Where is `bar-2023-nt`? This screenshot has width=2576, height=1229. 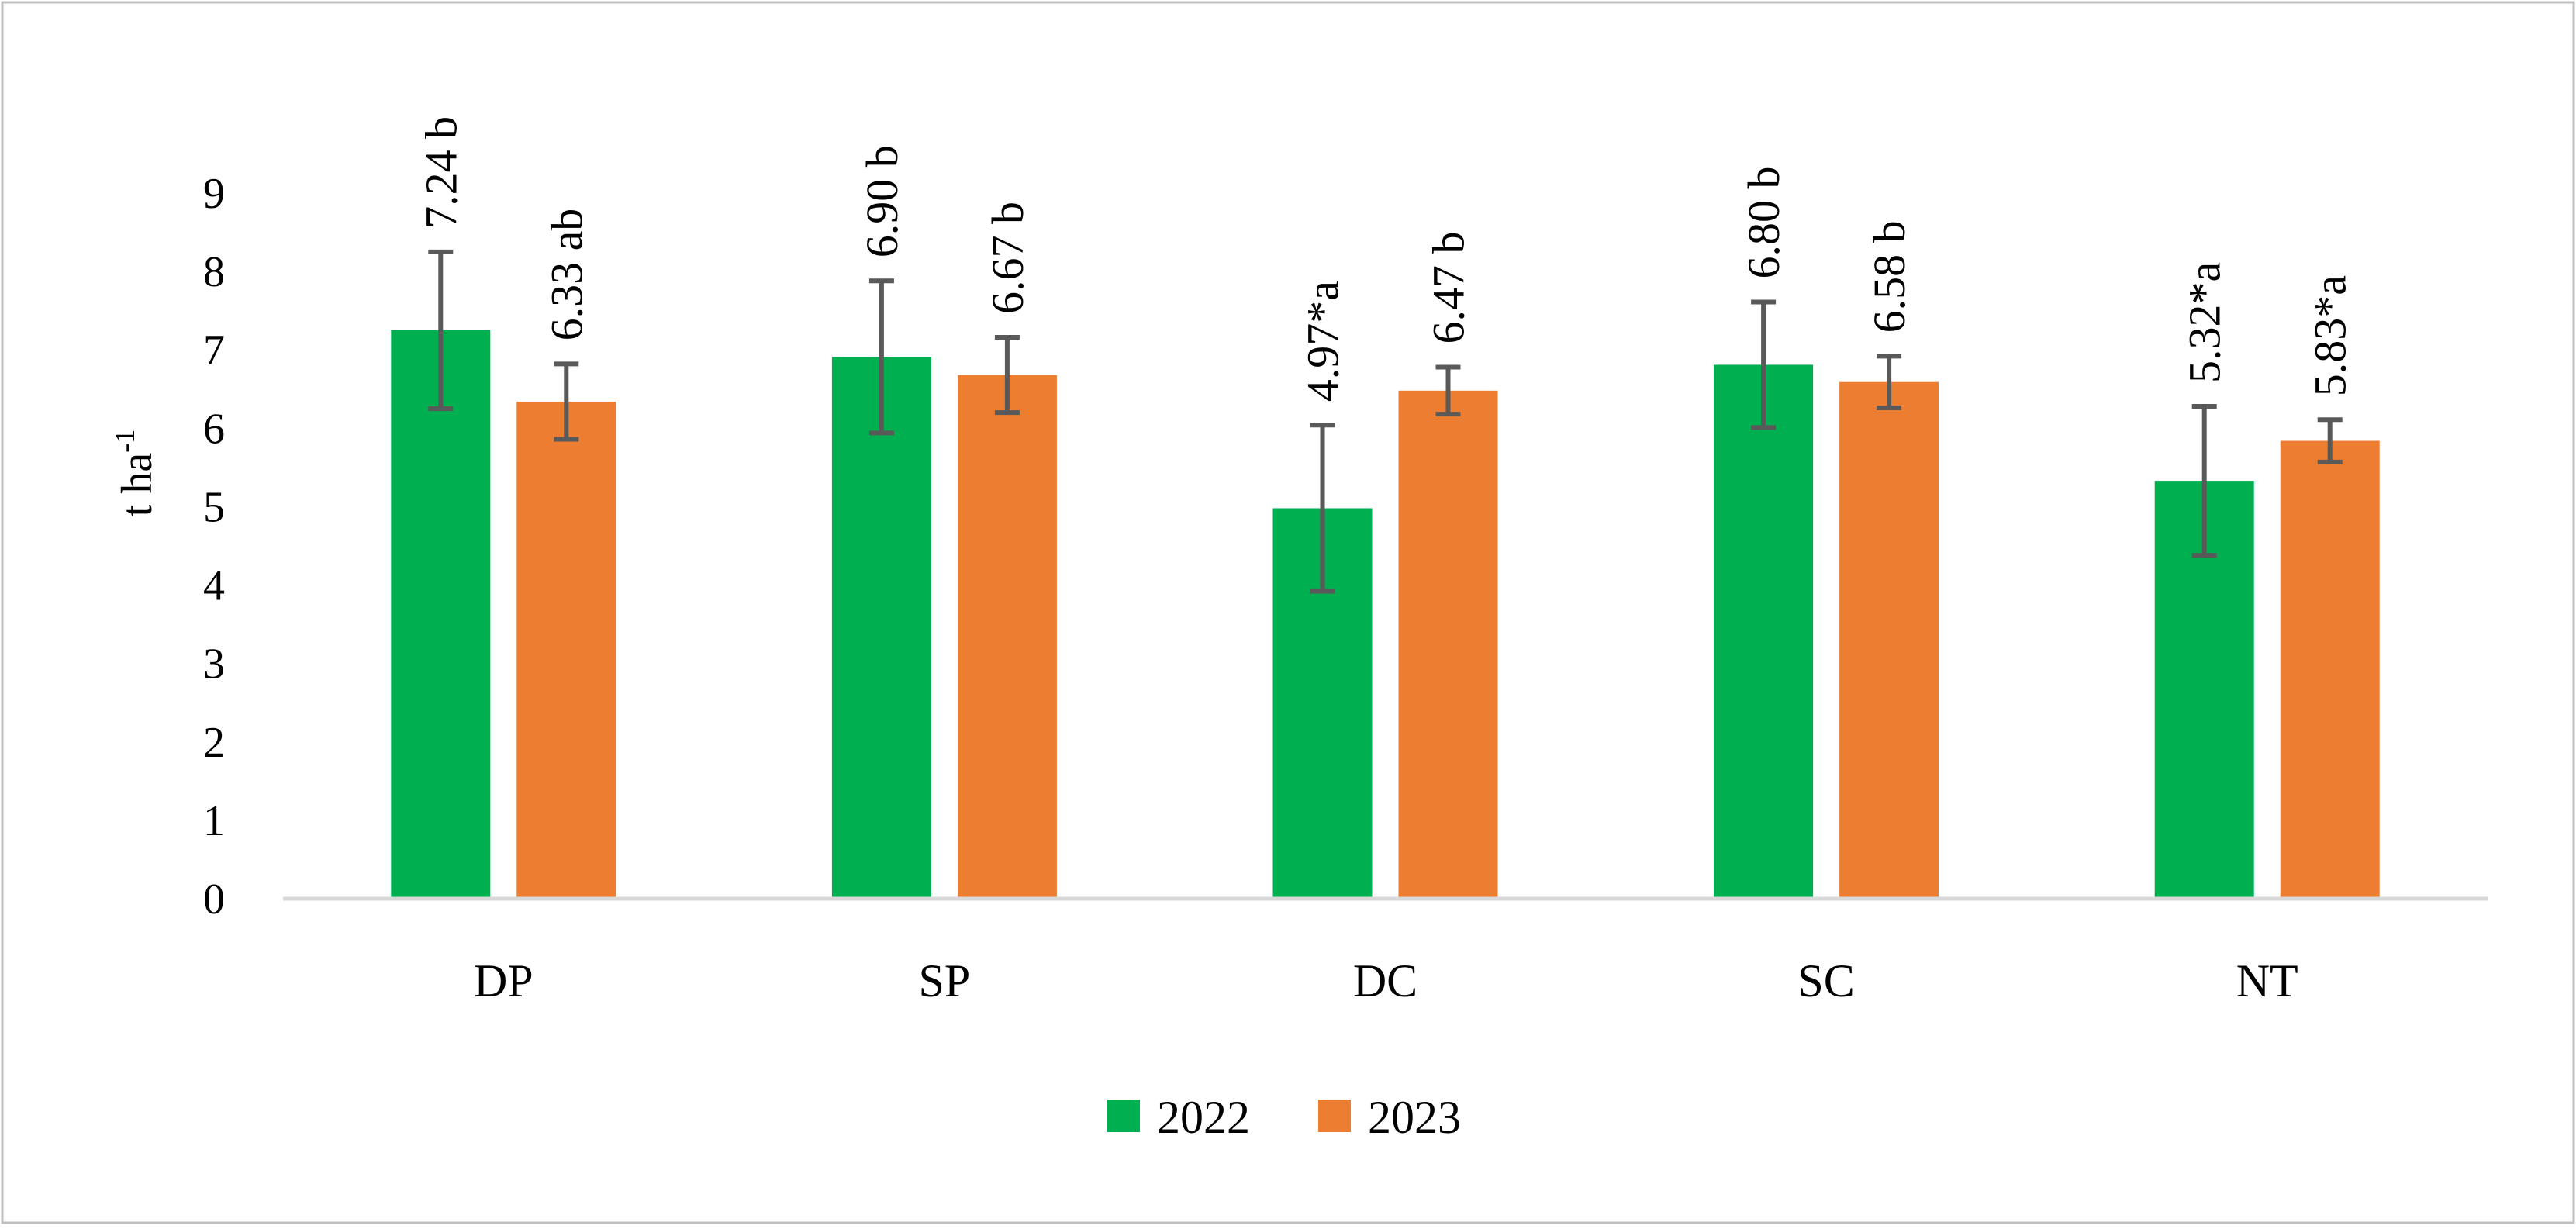
bar-2023-nt is located at coordinates (2330, 669).